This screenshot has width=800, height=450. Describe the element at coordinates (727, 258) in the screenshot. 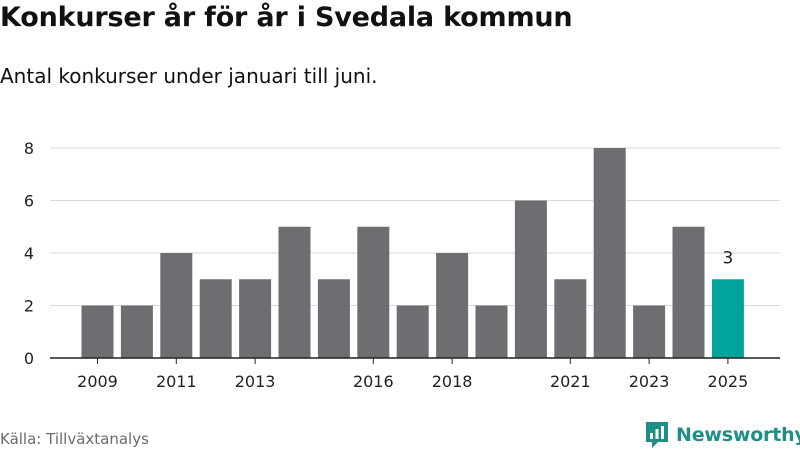

I see `data-label: 3` at that location.